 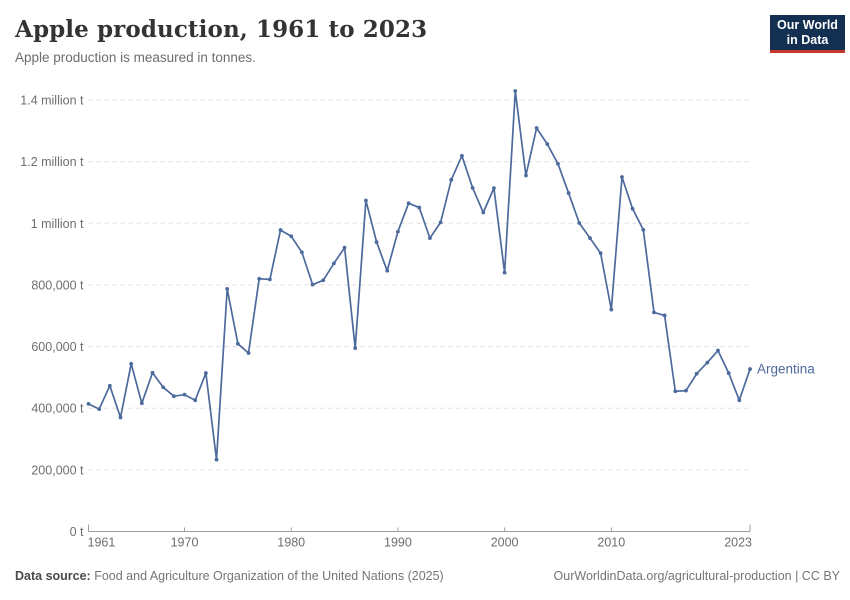 I want to click on data-point-1997, so click(x=472, y=187).